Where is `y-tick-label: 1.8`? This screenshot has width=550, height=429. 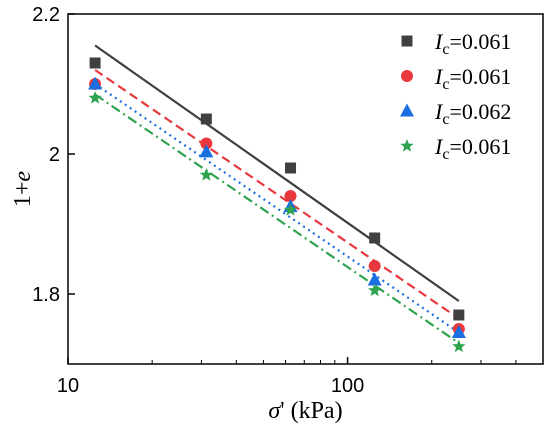 y-tick-label: 1.8 is located at coordinates (46, 295).